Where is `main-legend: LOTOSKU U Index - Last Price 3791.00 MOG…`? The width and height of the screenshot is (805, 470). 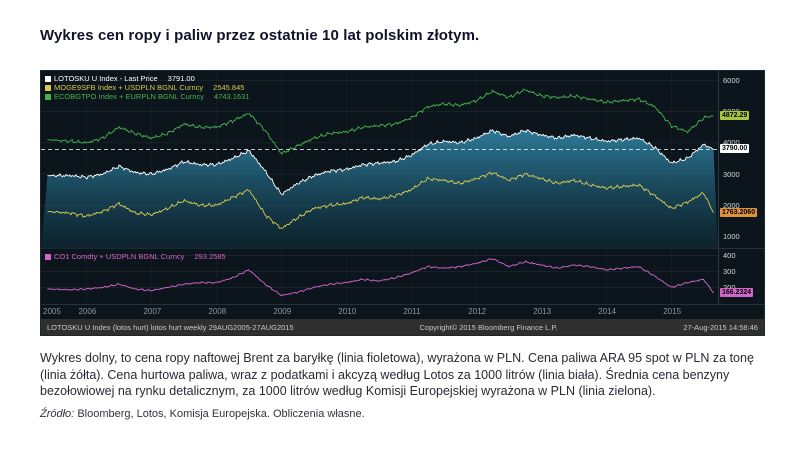
main-legend: LOTOSKU U Index - Last Price 3791.00 MOG… is located at coordinates (147, 87).